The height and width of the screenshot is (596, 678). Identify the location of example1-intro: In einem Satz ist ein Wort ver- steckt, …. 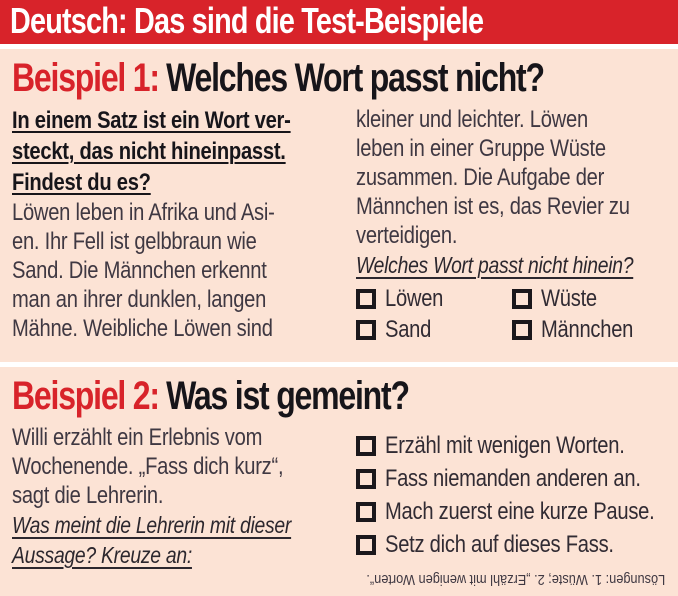
(151, 151).